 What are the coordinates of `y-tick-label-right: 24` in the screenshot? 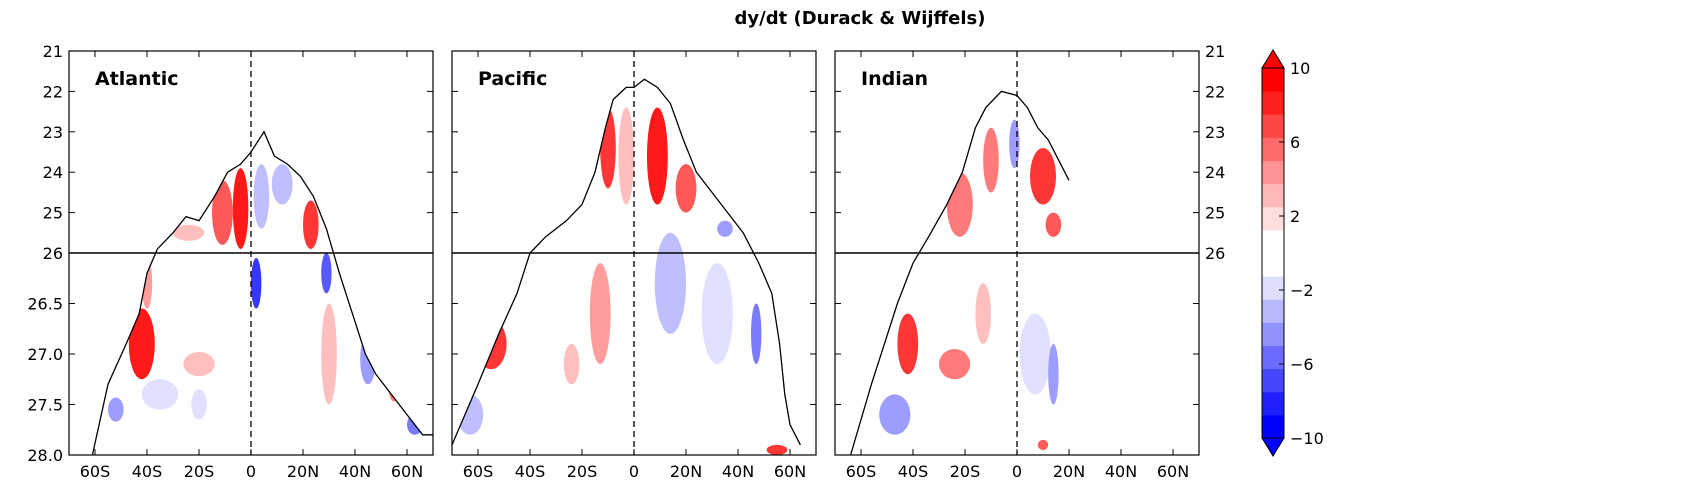 It's located at (1215, 172).